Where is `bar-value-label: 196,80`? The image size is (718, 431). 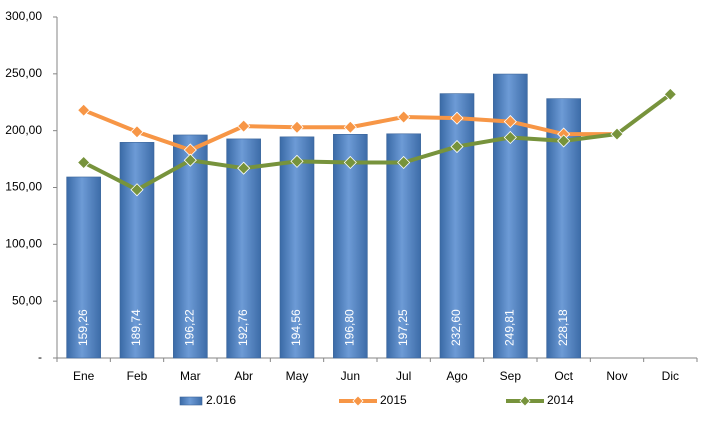
bar-value-label: 196,80 is located at coordinates (350, 327).